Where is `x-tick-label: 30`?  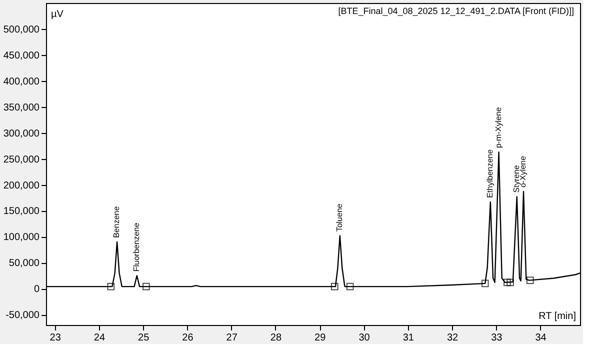 x-tick-label: 30 is located at coordinates (364, 338).